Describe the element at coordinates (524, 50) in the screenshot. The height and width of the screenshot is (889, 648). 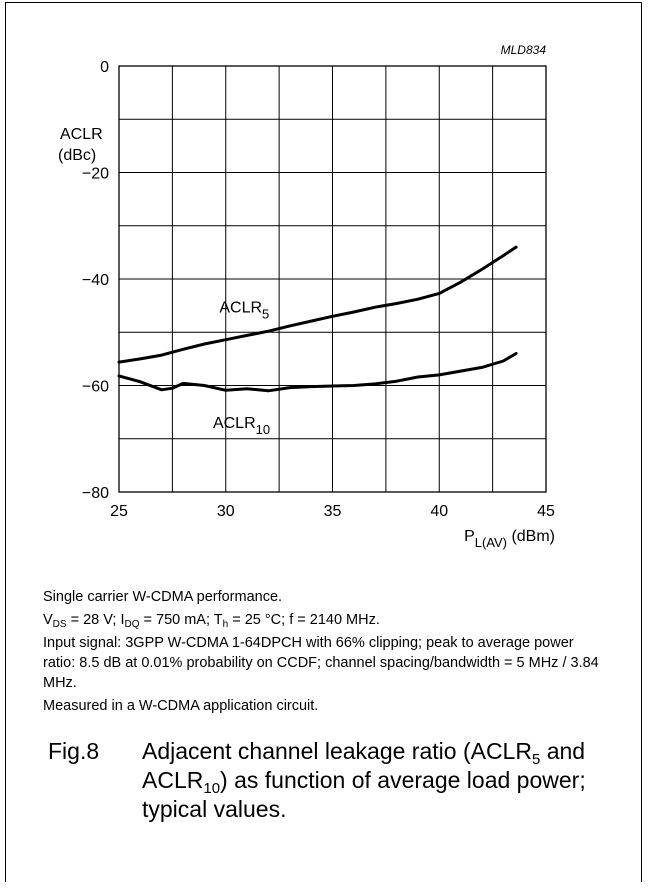
I see `figure-code: MLD834` at that location.